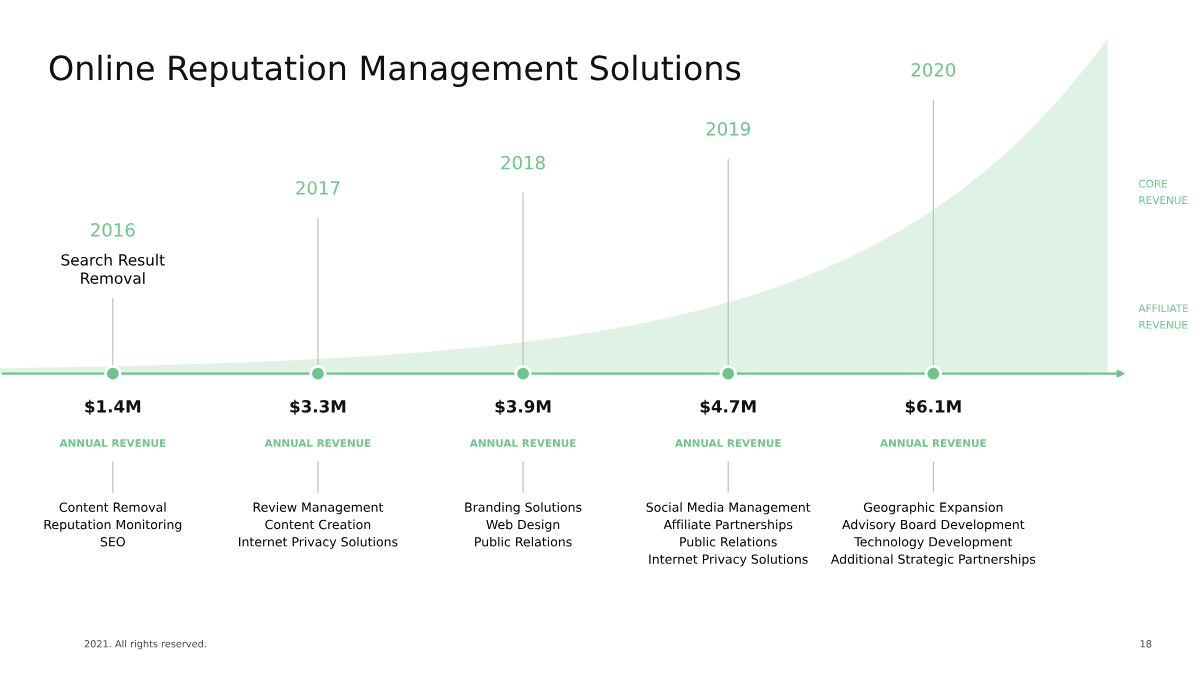  What do you see at coordinates (113, 268) in the screenshot?
I see `text: Search Result Removal` at bounding box center [113, 268].